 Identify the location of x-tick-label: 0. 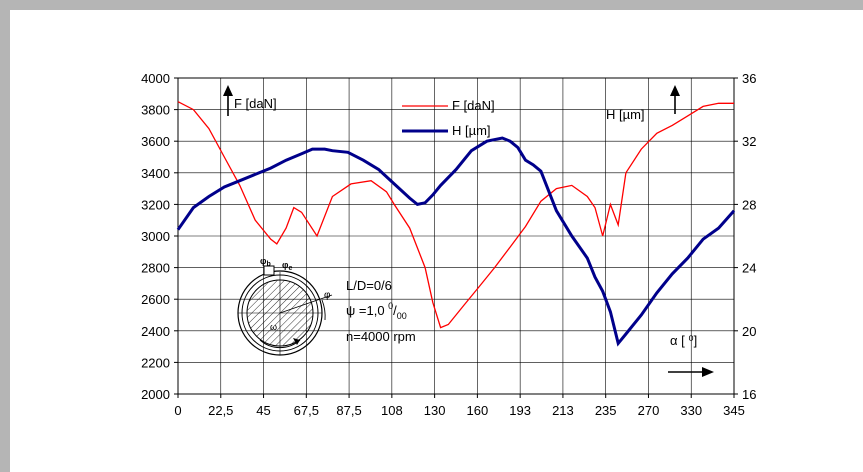
(177, 410).